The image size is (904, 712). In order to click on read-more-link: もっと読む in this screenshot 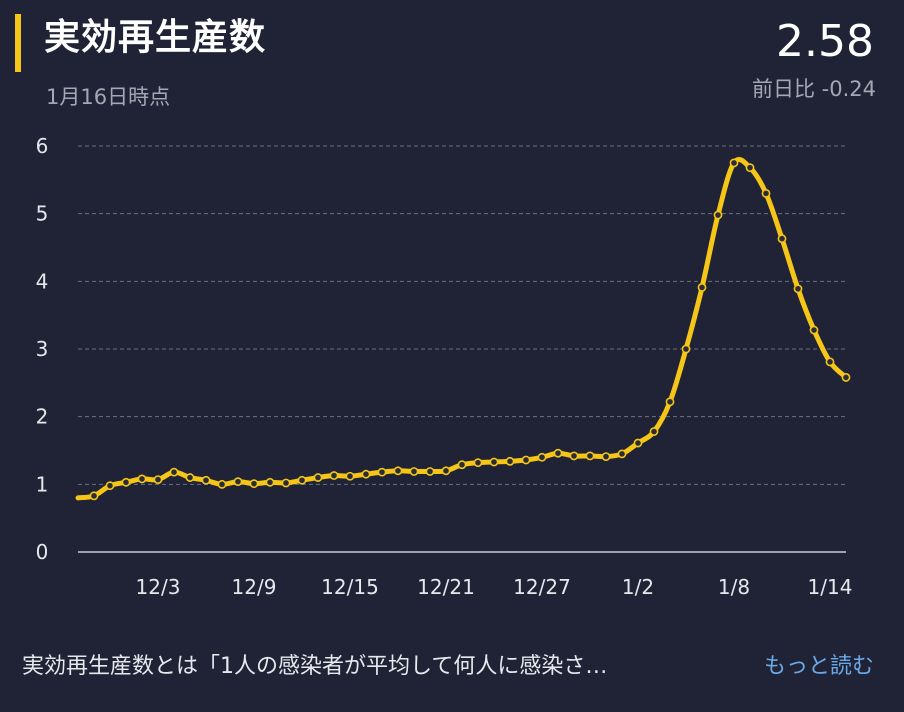, I will do `click(818, 666)`.